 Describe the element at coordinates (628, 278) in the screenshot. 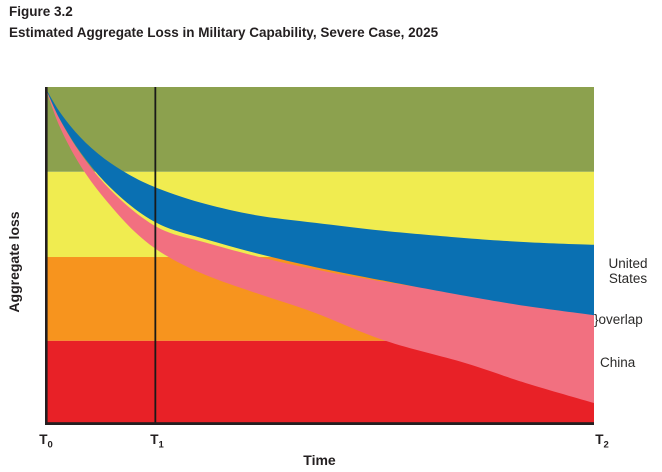

I see `annotation-united-states-line2: States` at that location.